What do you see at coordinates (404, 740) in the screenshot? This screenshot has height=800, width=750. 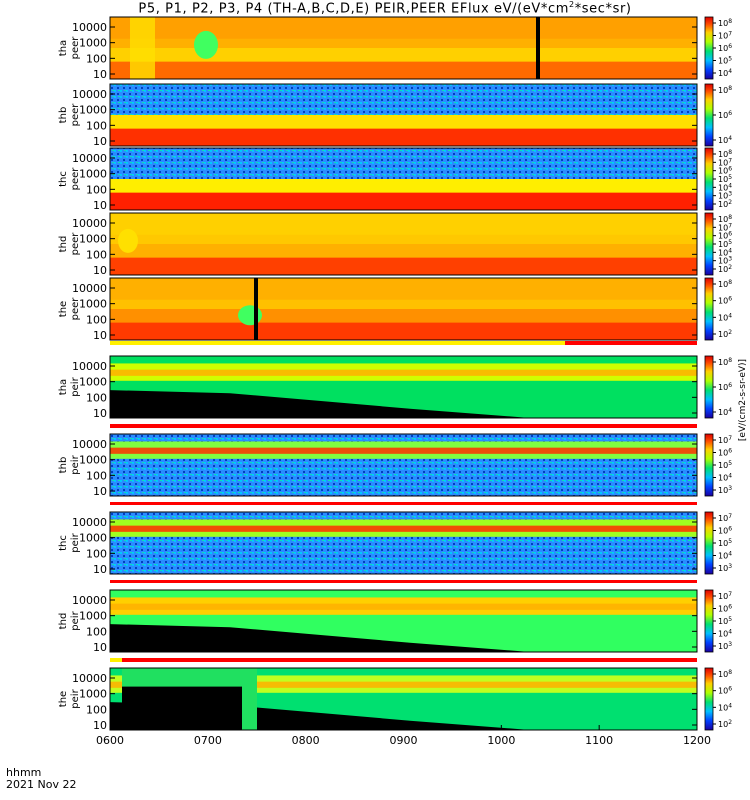 I see `x-tick-label: 0900` at bounding box center [404, 740].